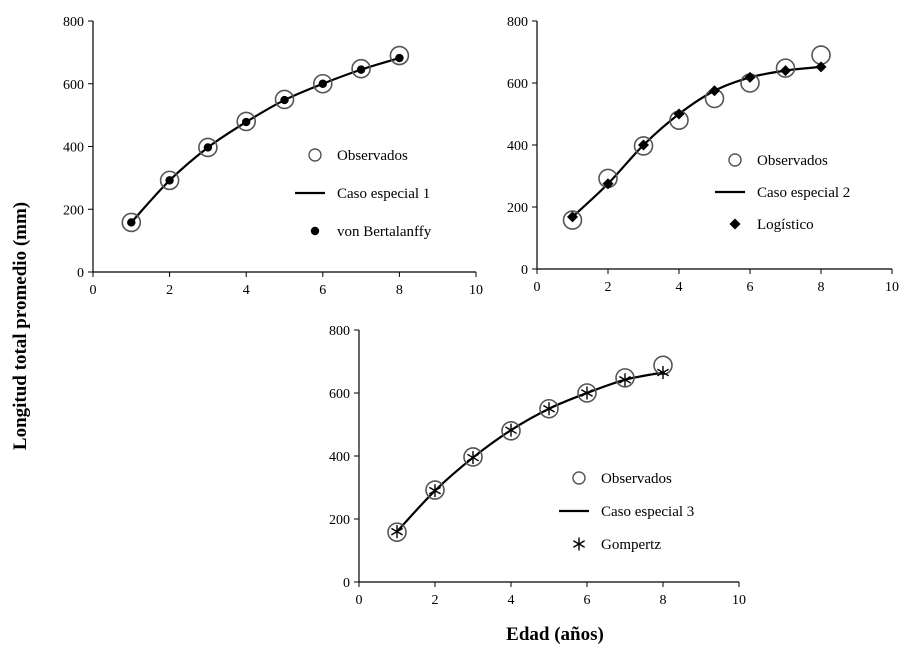 The image size is (904, 645). What do you see at coordinates (803, 193) in the screenshot?
I see `legend-label: Caso especial 2` at bounding box center [803, 193].